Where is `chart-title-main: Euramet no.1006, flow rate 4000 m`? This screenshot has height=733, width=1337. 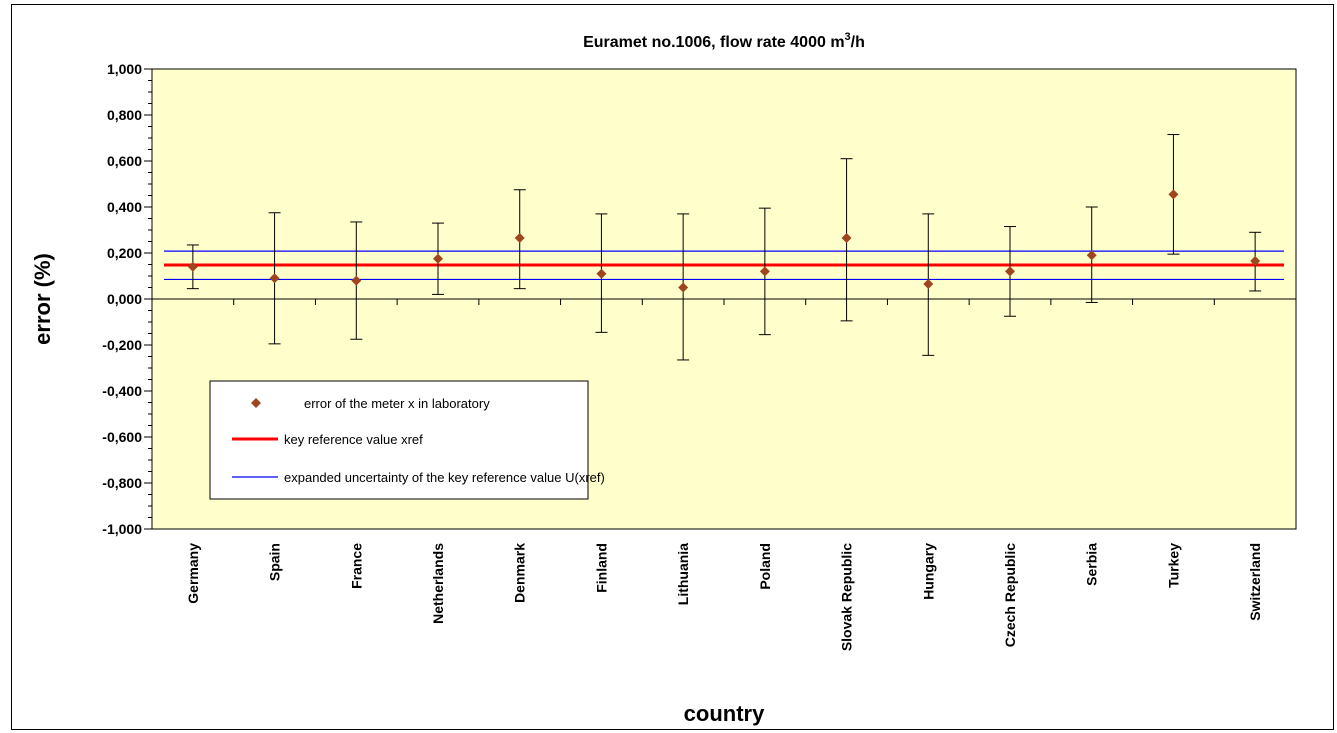 chart-title-main: Euramet no.1006, flow rate 4000 m is located at coordinates (713, 42).